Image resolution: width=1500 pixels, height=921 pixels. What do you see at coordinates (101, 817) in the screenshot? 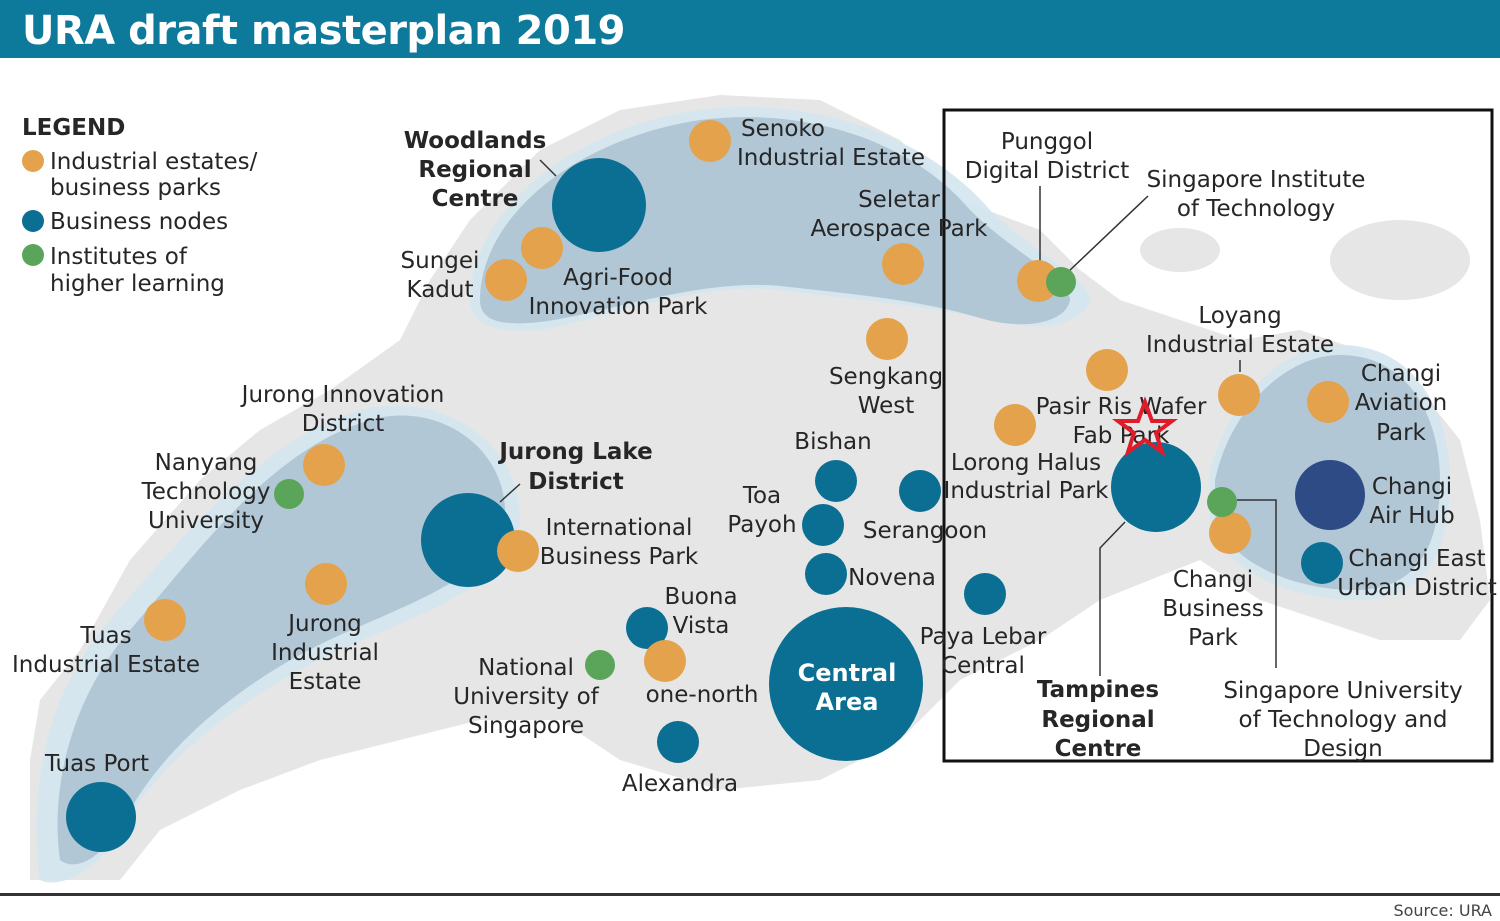
I see `tuas-port-node` at bounding box center [101, 817].